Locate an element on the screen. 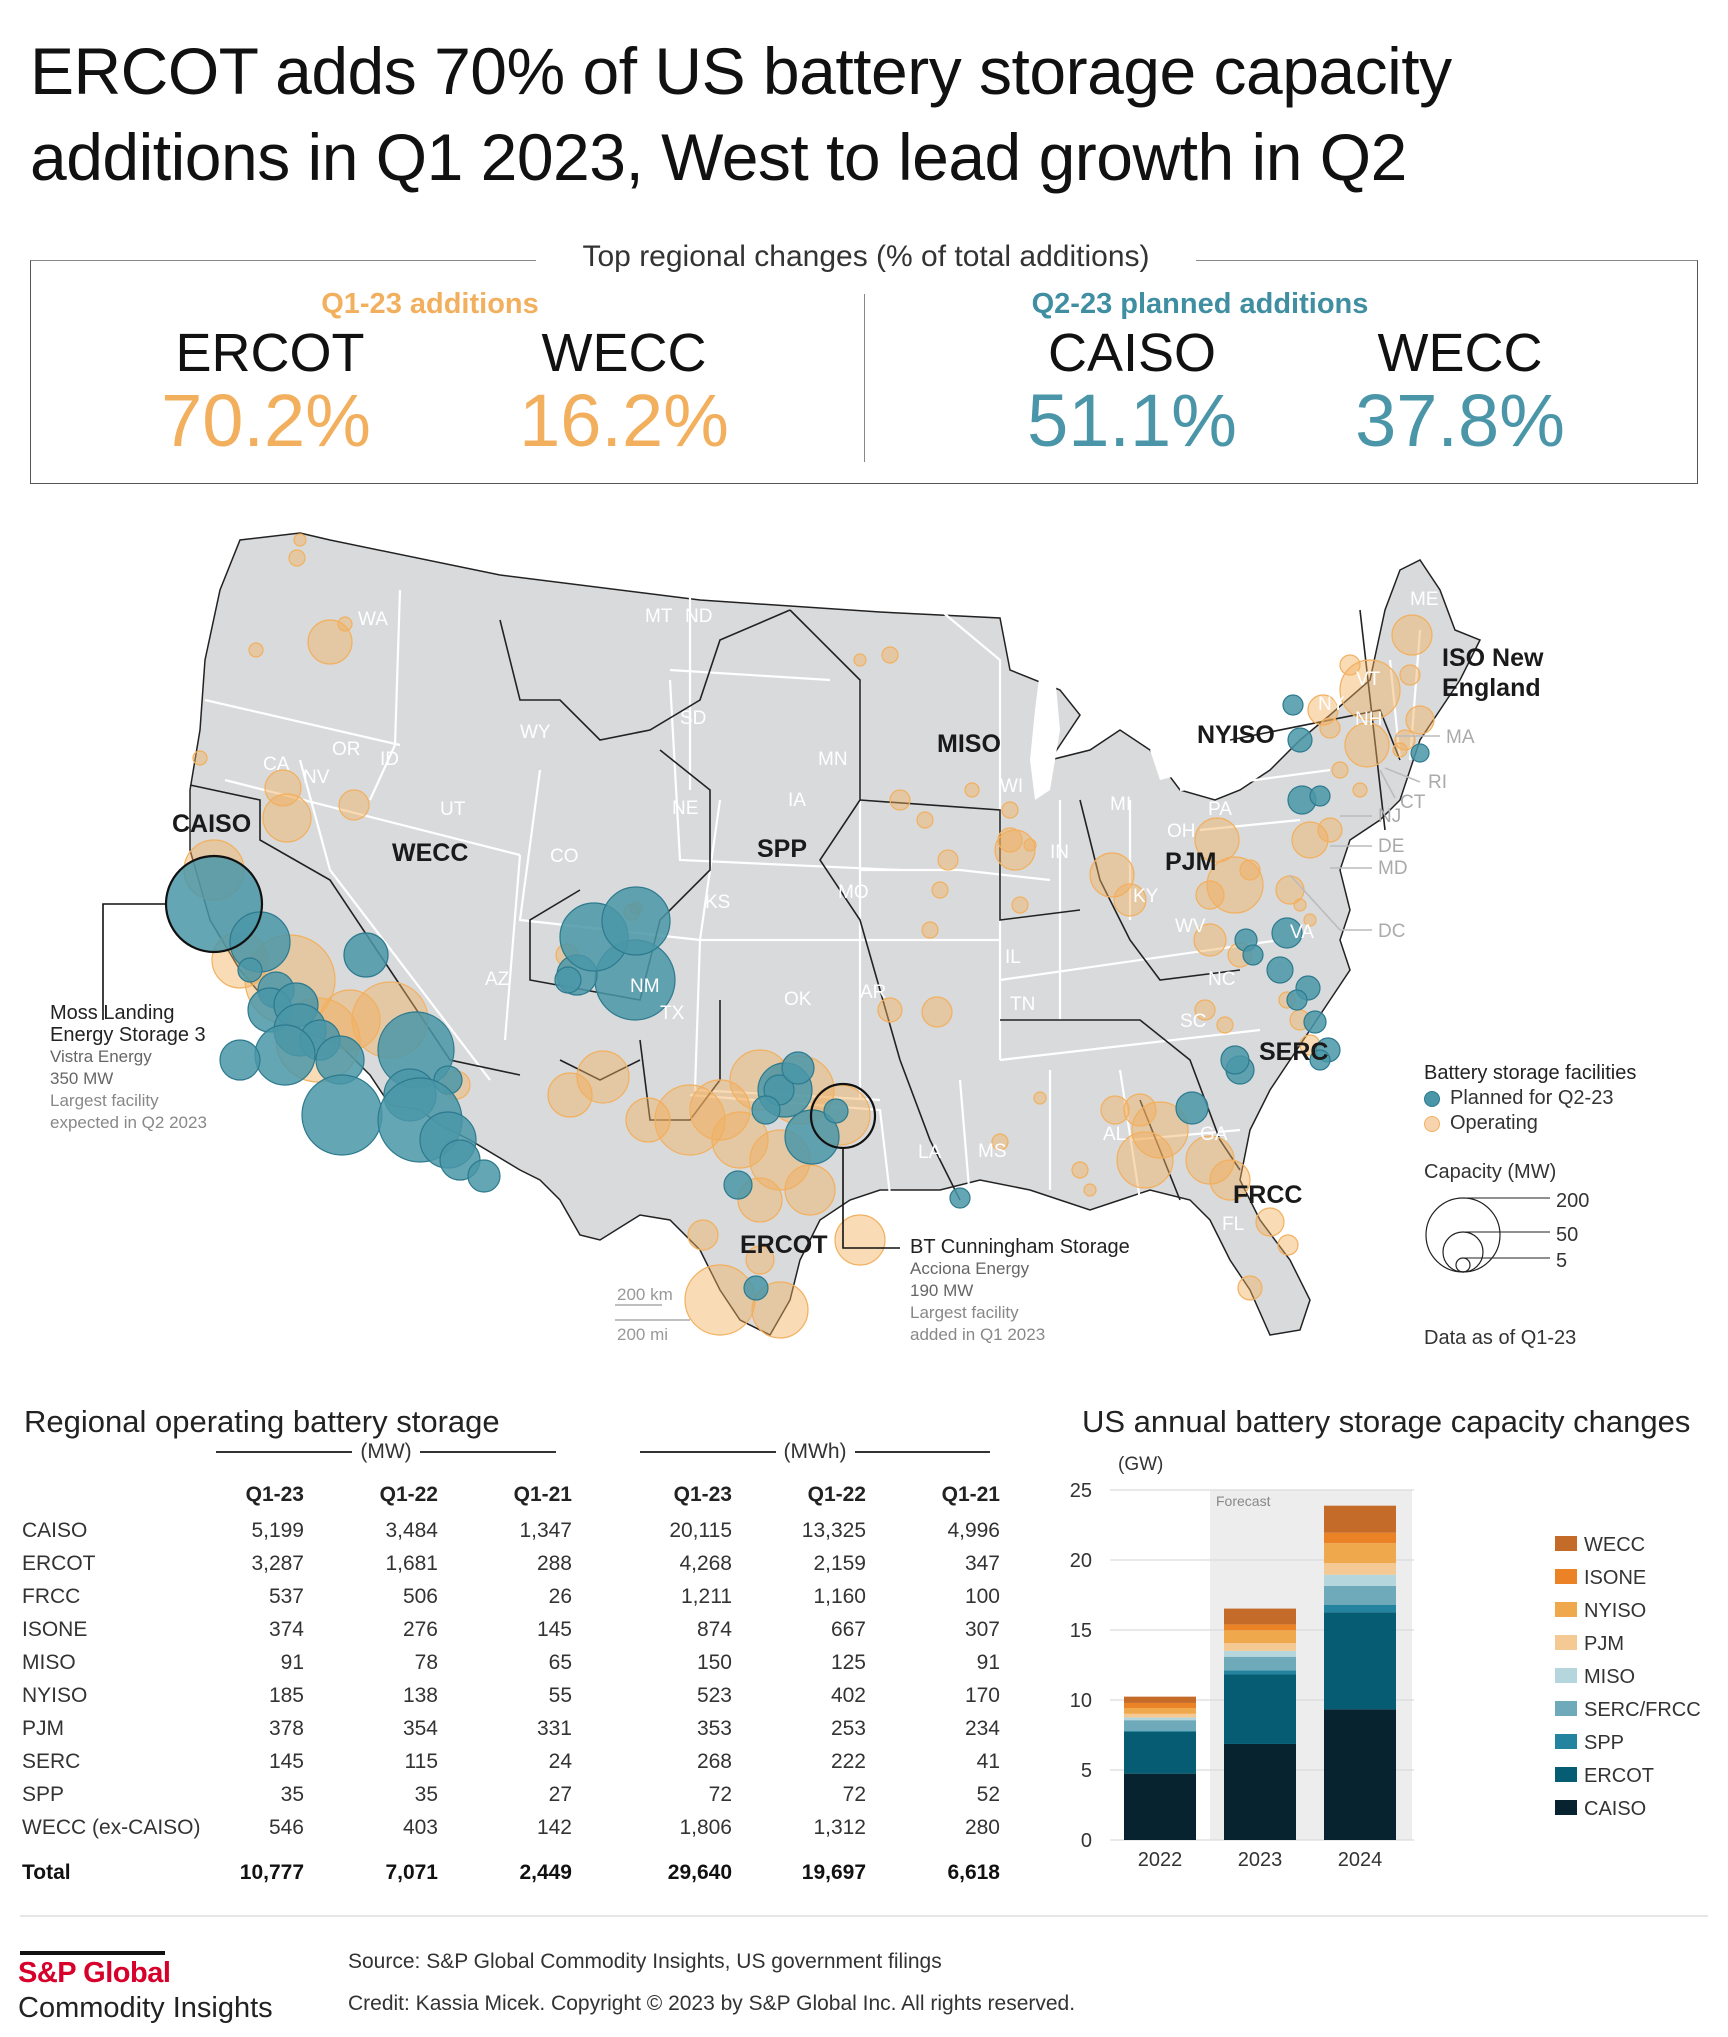  key-region-ercot: ERCOT is located at coordinates (270, 353).